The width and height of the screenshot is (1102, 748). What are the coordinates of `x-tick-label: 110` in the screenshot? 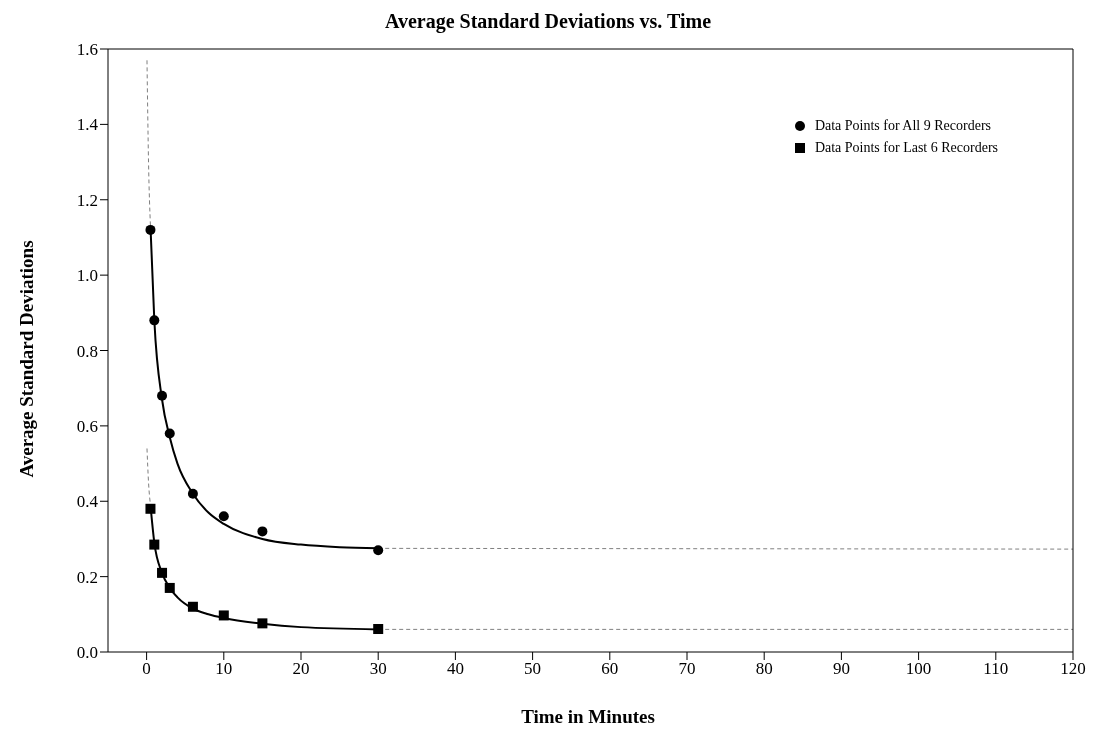 It's located at (996, 669).